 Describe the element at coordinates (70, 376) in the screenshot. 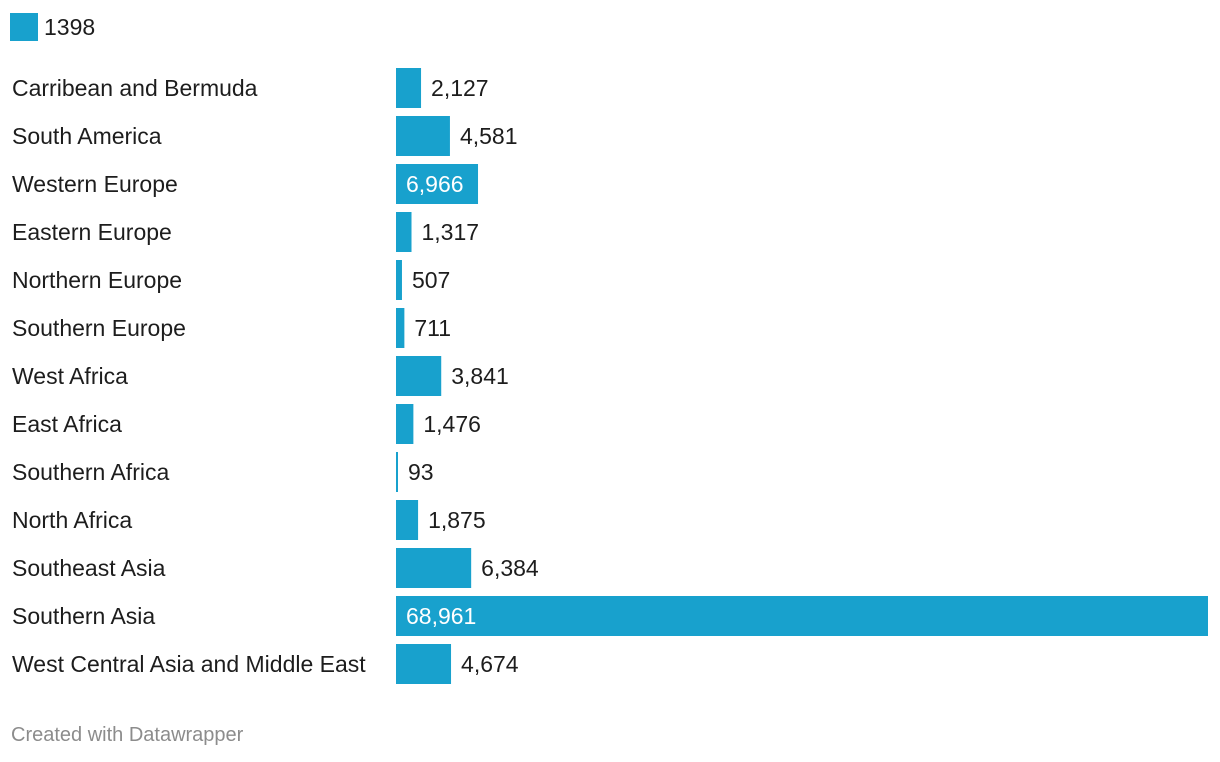

I see `category-label: West Africa` at that location.